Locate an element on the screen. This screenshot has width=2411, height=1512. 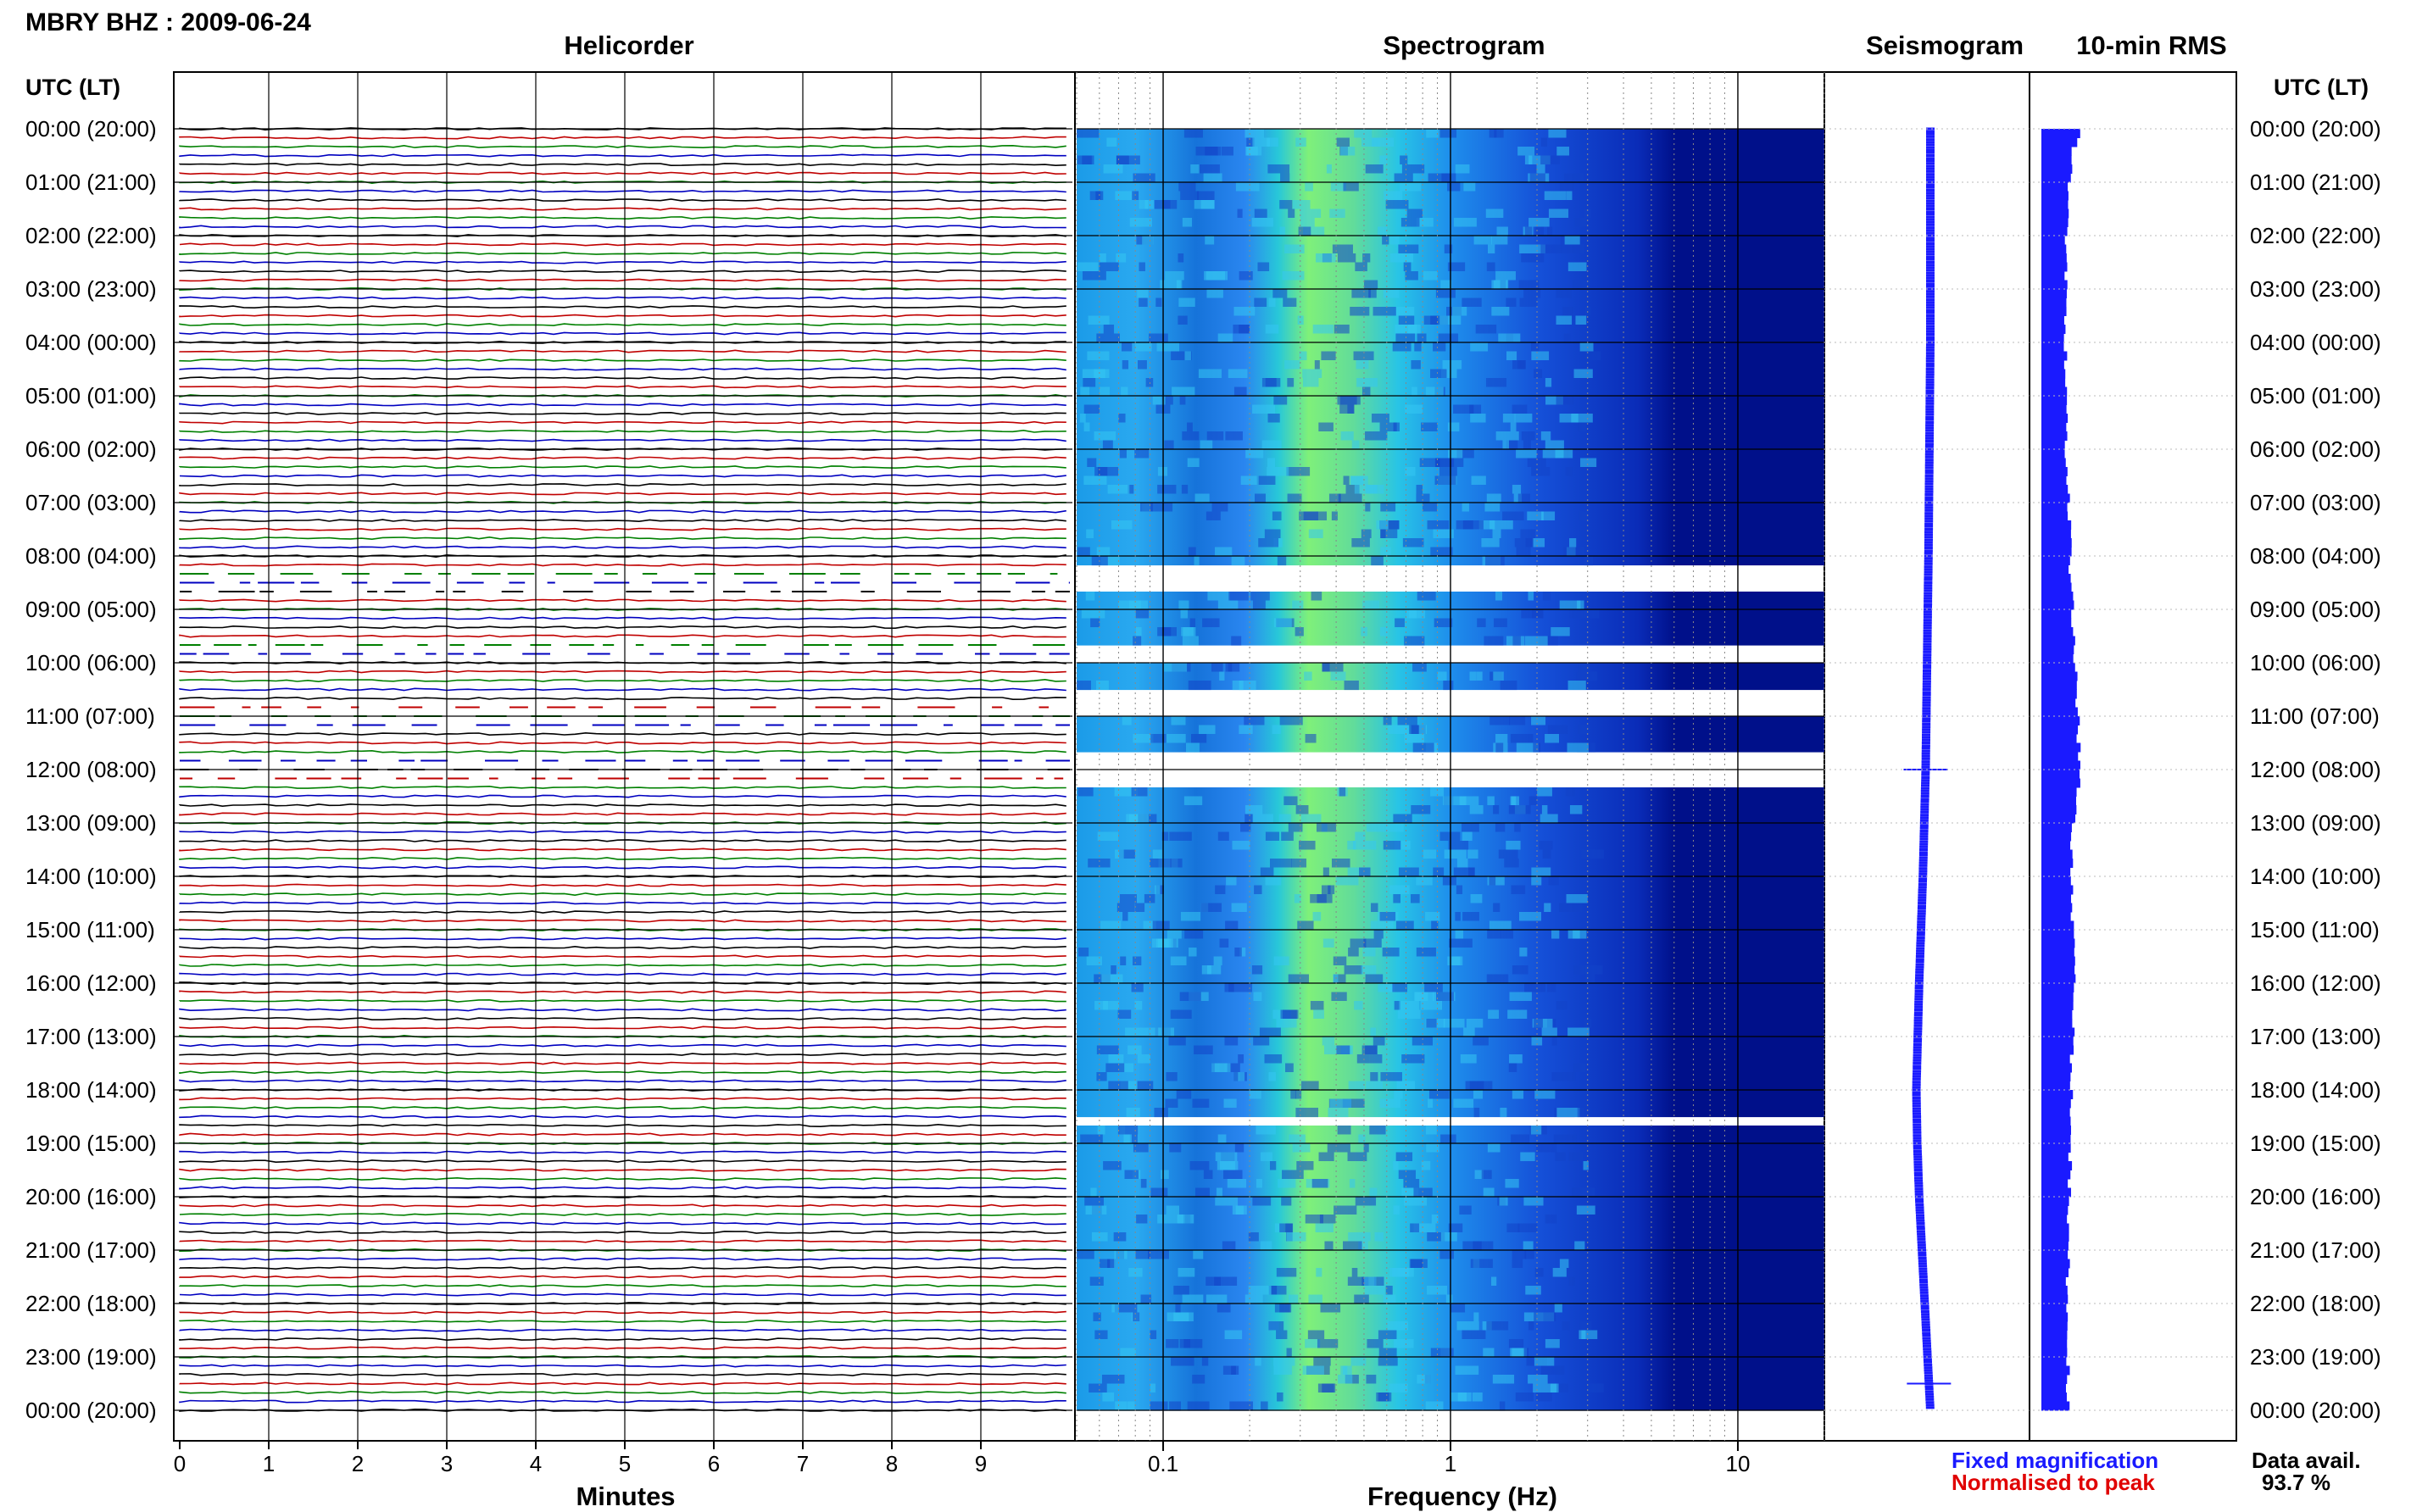
time-label-right: 22:00 (18:00) is located at coordinates (2315, 1303).